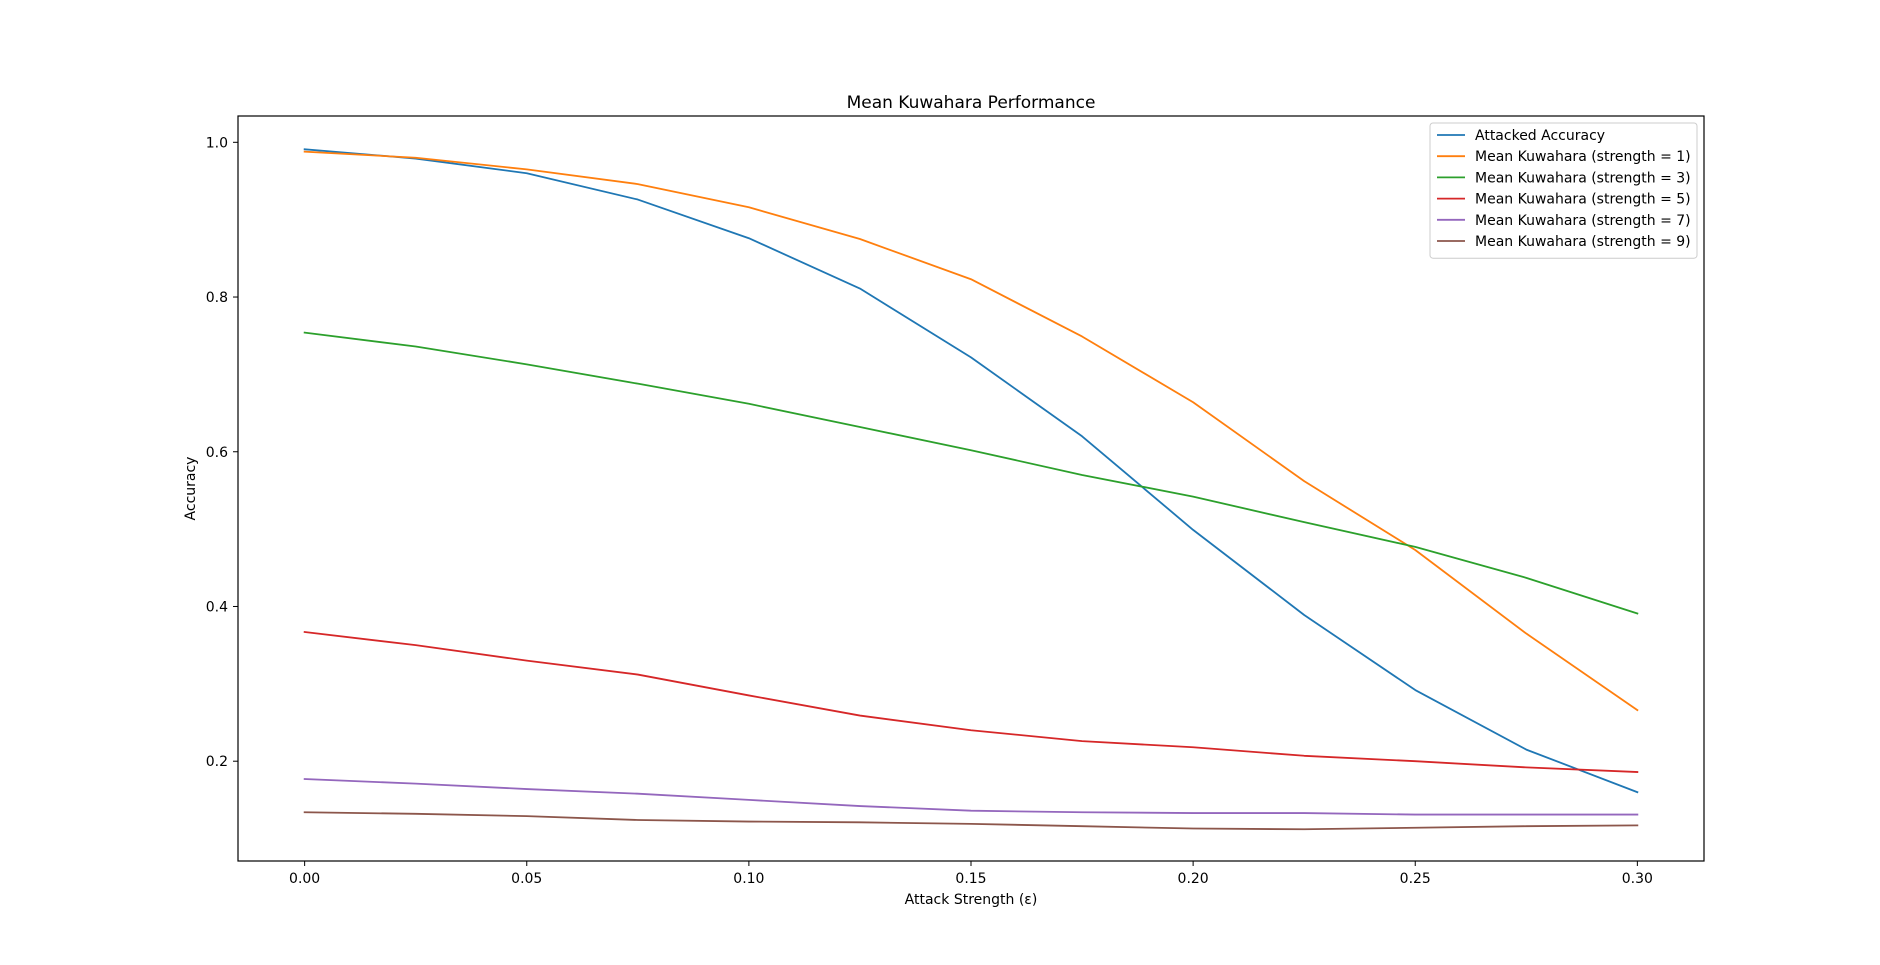 This screenshot has height=965, width=1880. I want to click on x-tick-label: 0.25, so click(1415, 879).